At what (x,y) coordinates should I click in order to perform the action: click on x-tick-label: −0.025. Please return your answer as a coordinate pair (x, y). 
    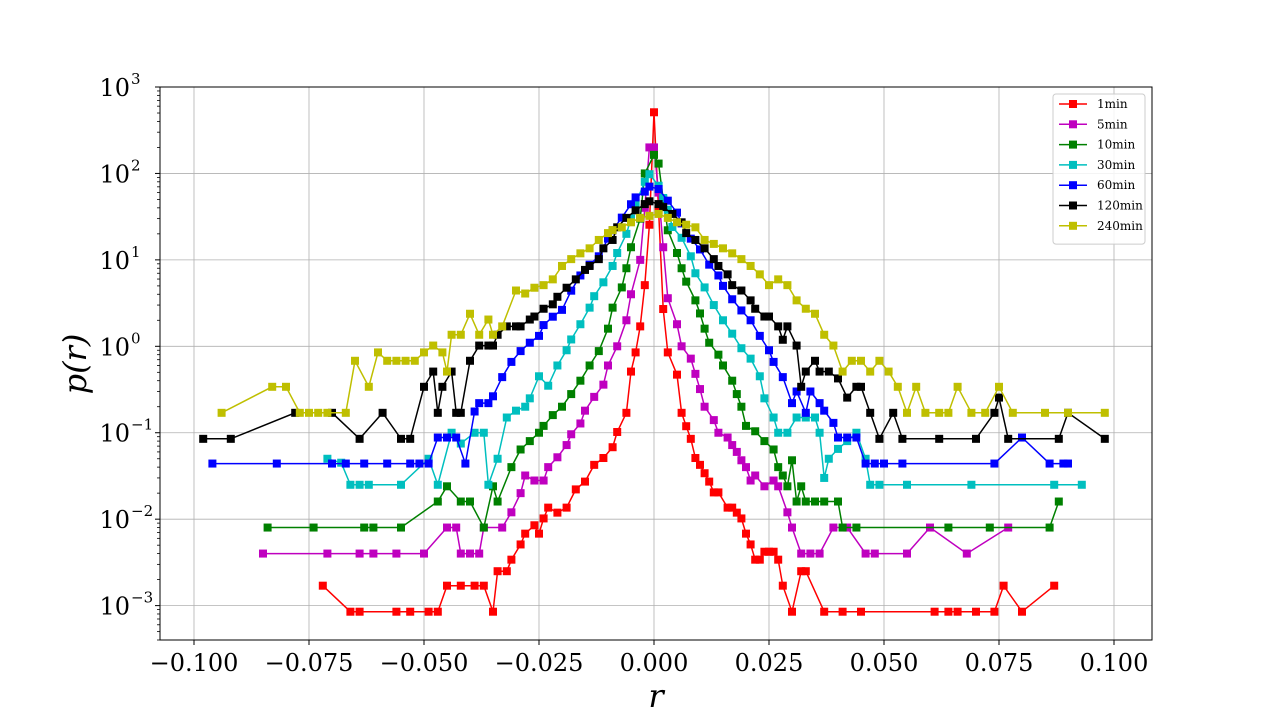
    Looking at the image, I should click on (539, 663).